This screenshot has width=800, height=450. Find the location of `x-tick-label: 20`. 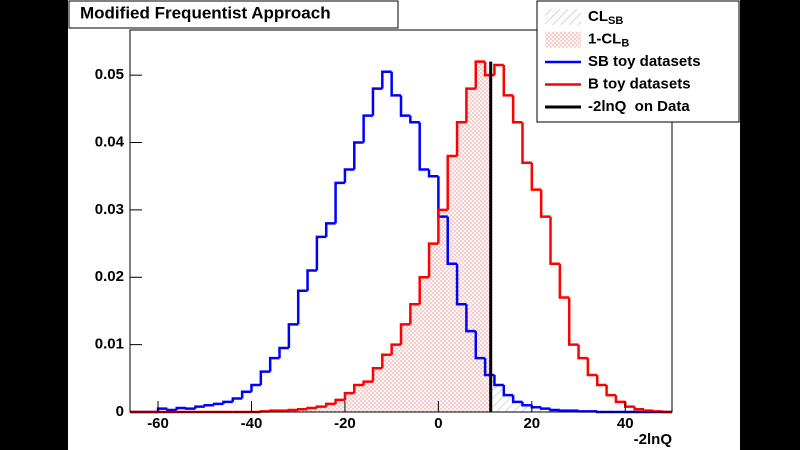

x-tick-label: 20 is located at coordinates (531, 423).